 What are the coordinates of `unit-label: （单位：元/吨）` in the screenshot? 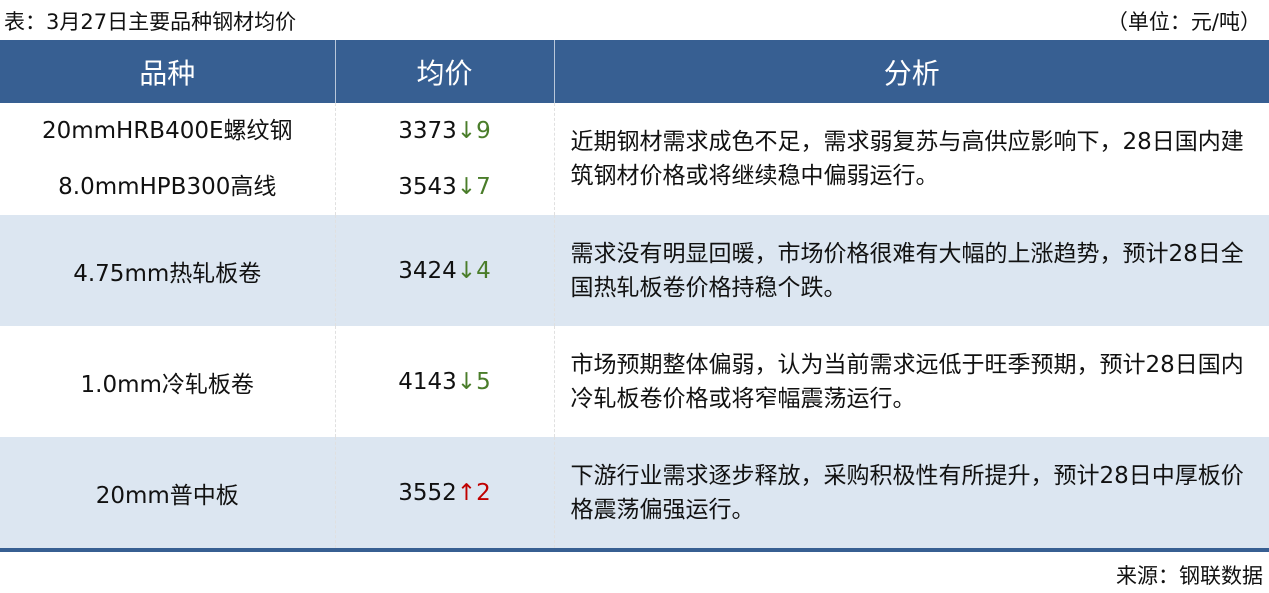 It's located at (1183, 22).